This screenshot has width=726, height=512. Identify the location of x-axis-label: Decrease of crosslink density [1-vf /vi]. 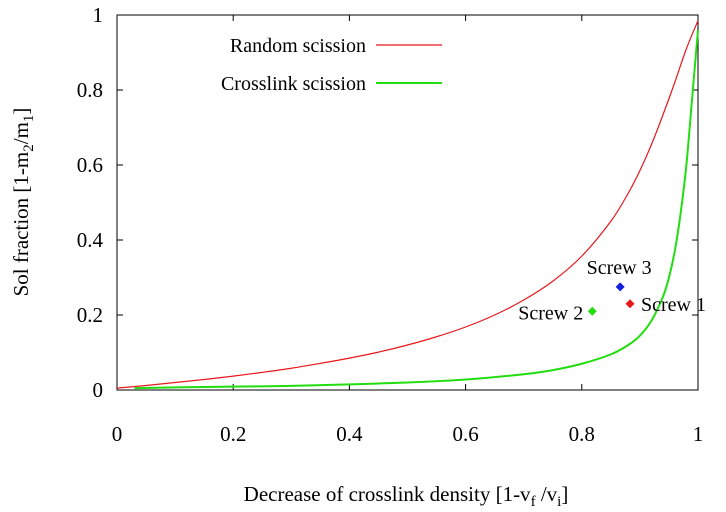
(406, 496).